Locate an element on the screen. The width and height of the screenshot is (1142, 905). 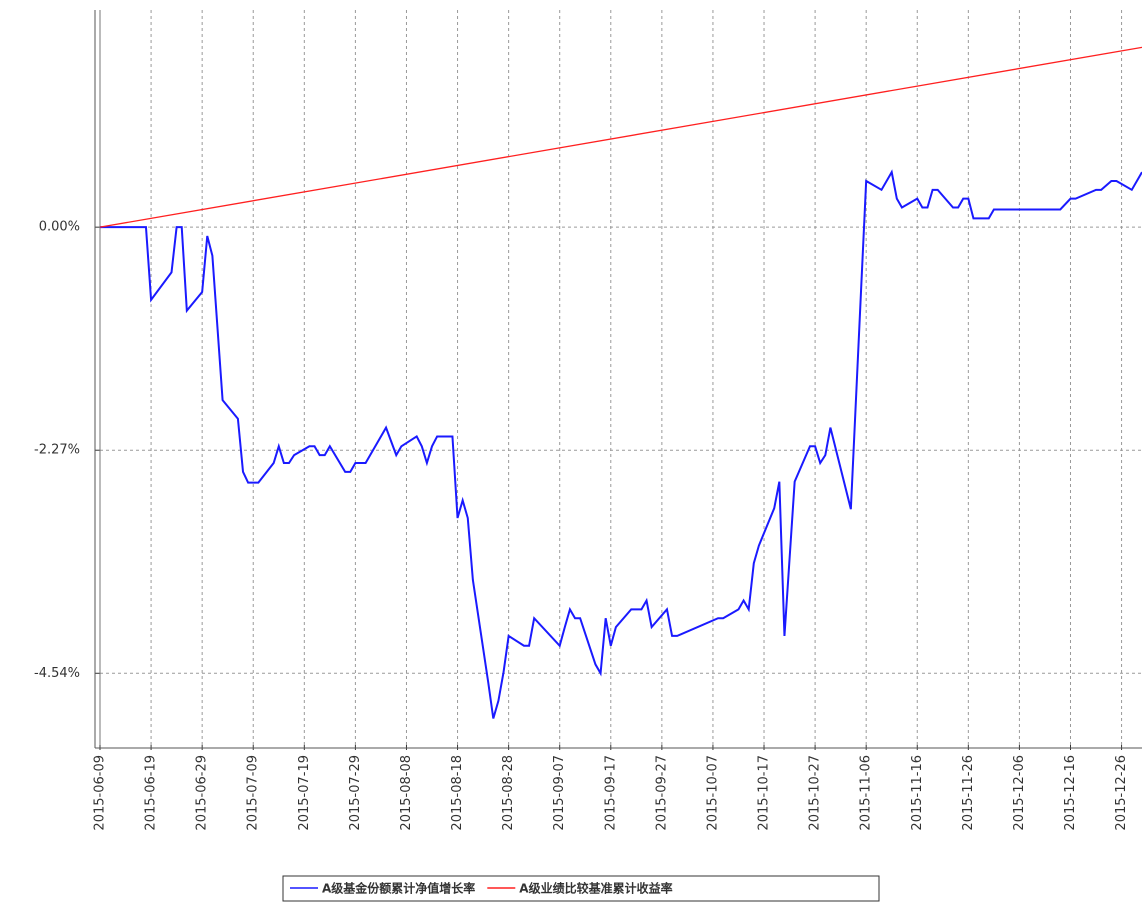
y-tick-label: -4.54% is located at coordinates (57, 673).